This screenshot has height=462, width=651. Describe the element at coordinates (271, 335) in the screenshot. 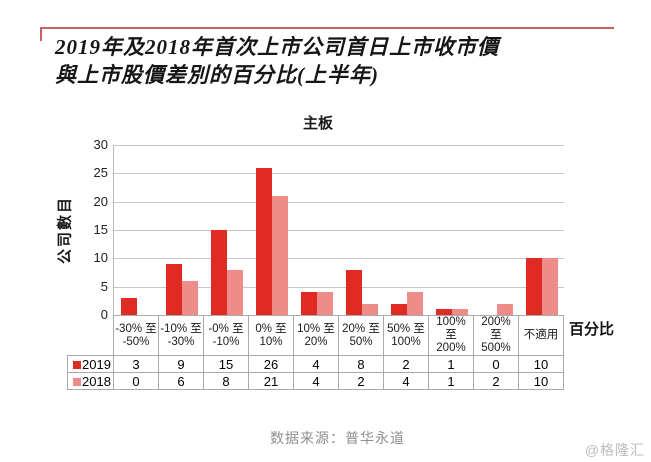

I see `table-category-header: 0% 至 10%` at that location.